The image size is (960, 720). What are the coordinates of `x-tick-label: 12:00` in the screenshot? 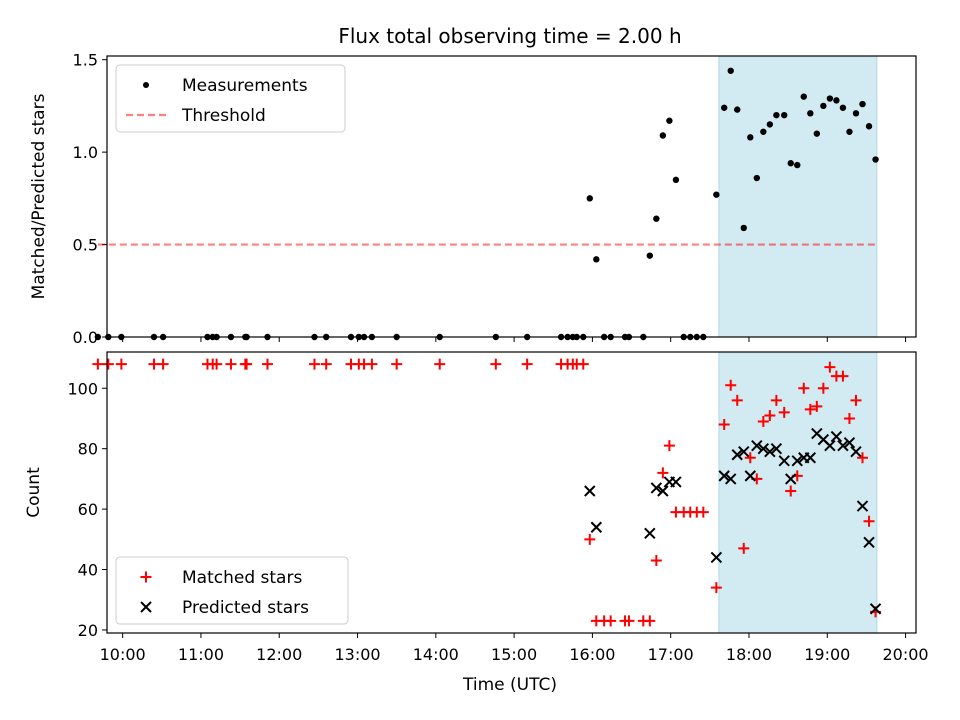 It's located at (279, 654).